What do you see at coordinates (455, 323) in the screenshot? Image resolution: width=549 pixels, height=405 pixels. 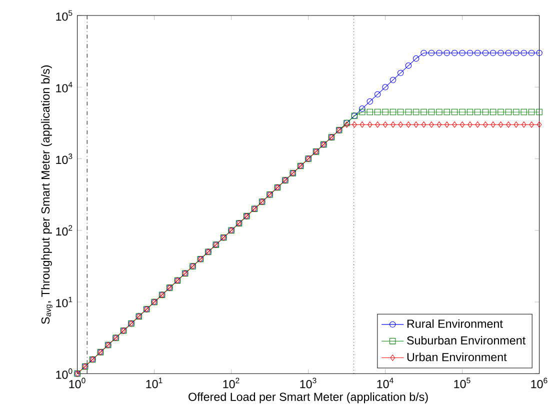 I see `legend-label: Rural Environment` at bounding box center [455, 323].